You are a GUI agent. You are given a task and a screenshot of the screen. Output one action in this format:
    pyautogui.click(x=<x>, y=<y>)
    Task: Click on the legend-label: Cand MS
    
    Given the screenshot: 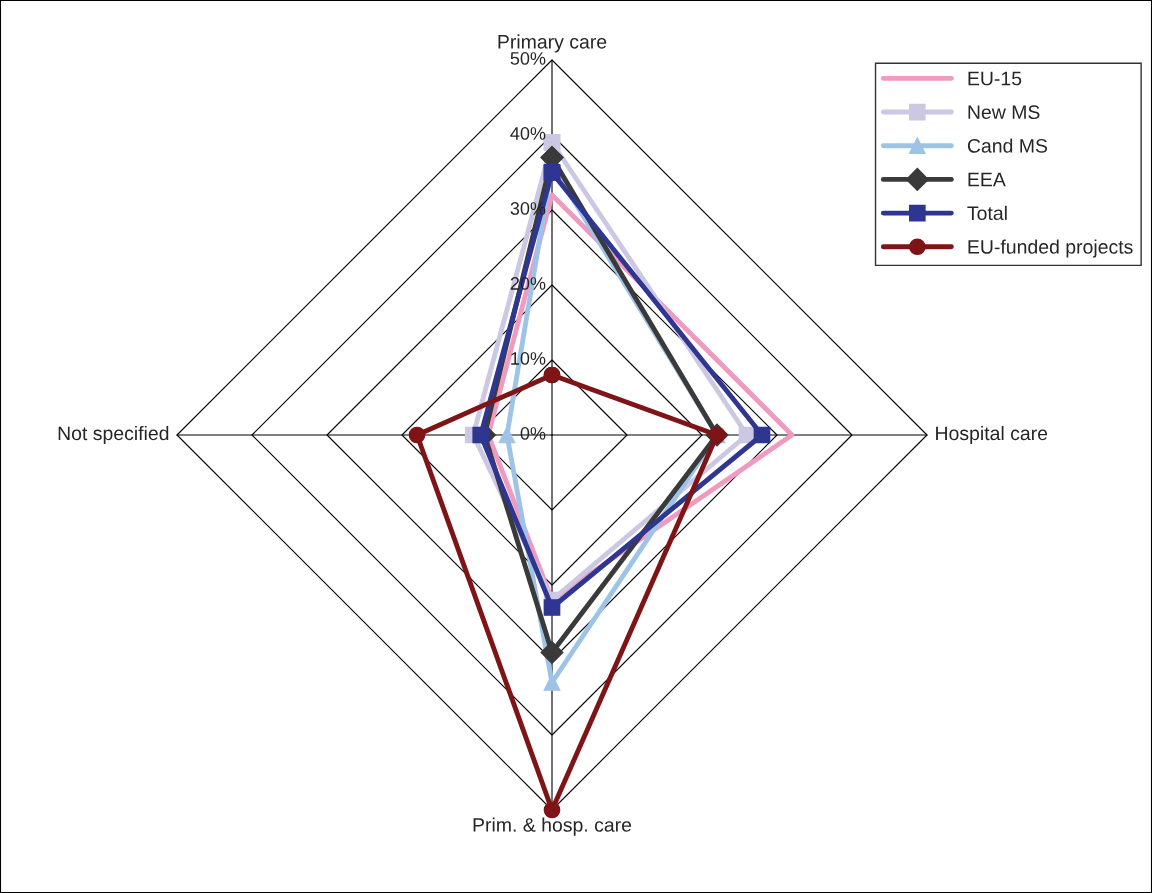 What is the action you would take?
    pyautogui.click(x=1007, y=145)
    